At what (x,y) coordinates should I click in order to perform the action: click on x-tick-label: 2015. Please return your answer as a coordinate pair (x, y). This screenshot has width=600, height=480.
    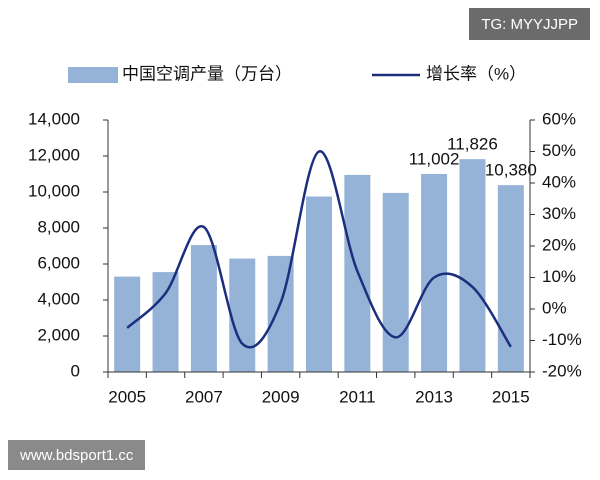
    Looking at the image, I should click on (511, 396).